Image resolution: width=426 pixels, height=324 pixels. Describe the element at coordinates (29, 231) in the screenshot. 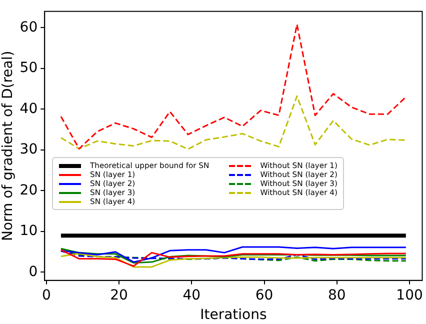

I see `y-tick-label: 10` at that location.